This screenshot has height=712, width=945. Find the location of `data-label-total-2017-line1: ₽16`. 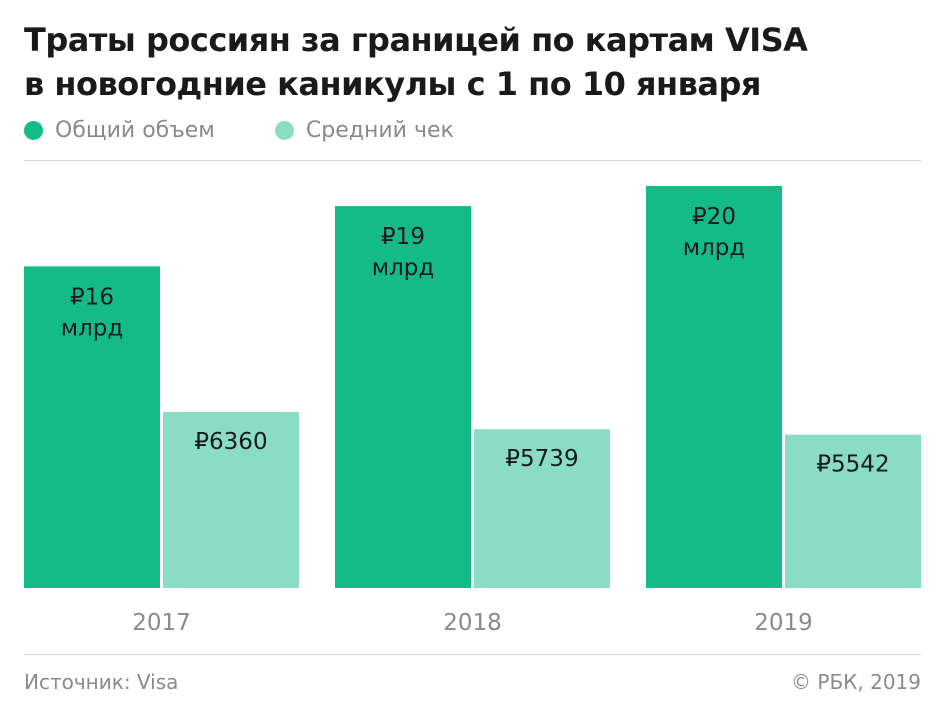

data-label-total-2017-line1: ₽16 is located at coordinates (92, 297).